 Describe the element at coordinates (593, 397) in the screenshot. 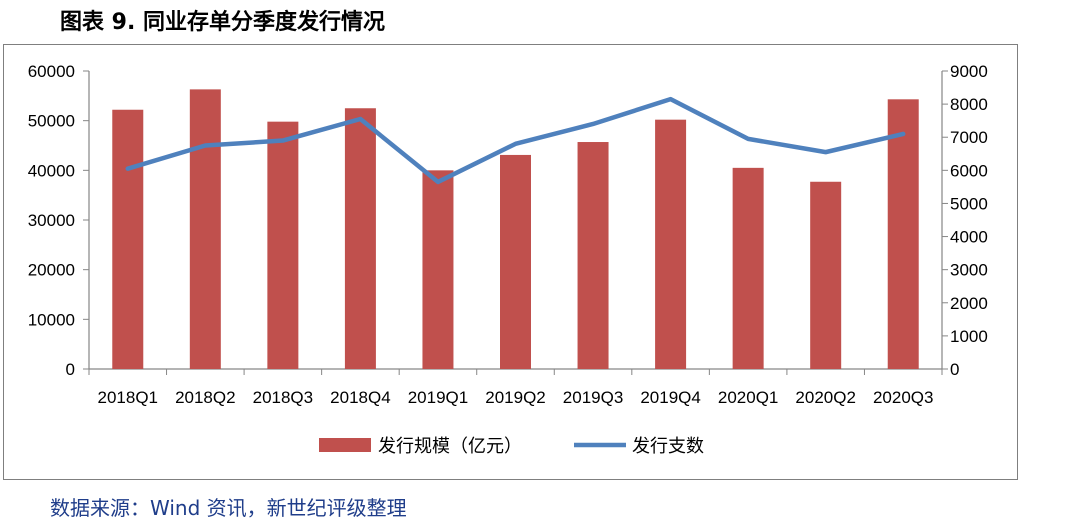

I see `x-tick-label: 2019Q3` at that location.